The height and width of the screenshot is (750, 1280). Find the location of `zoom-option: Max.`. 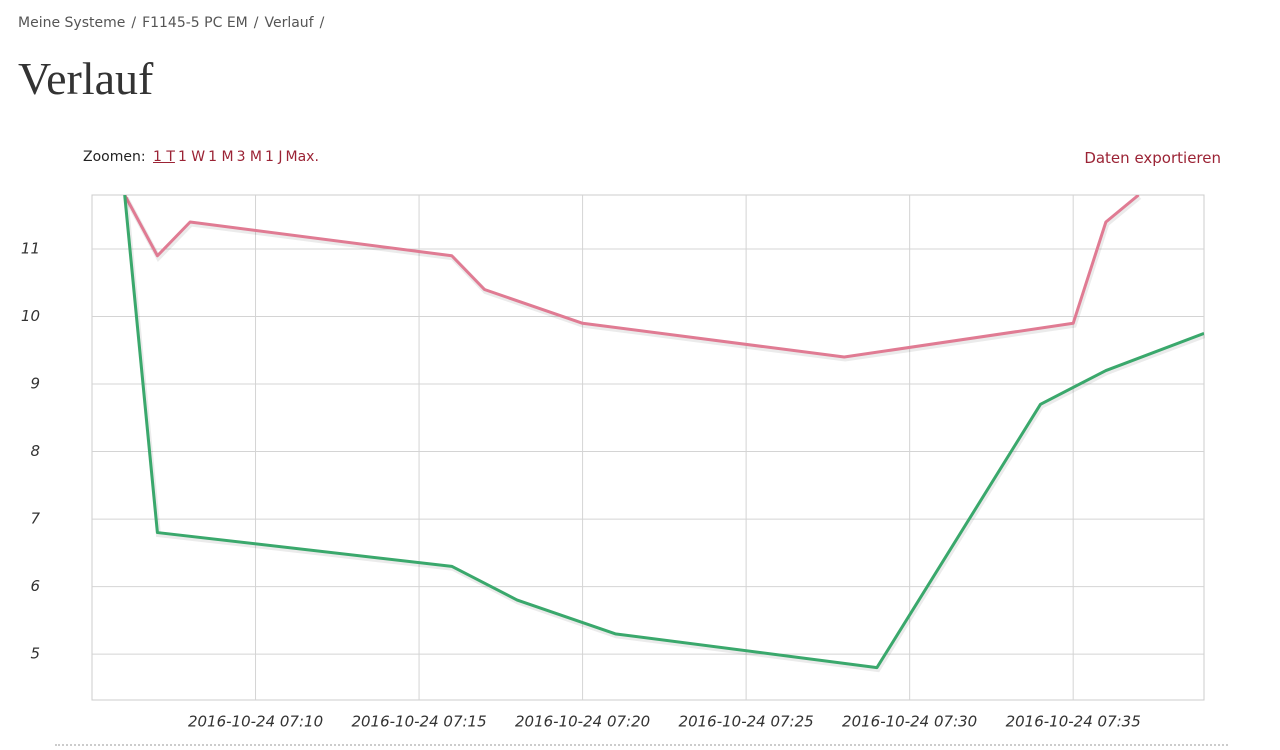

zoom-option: Max. is located at coordinates (302, 157).